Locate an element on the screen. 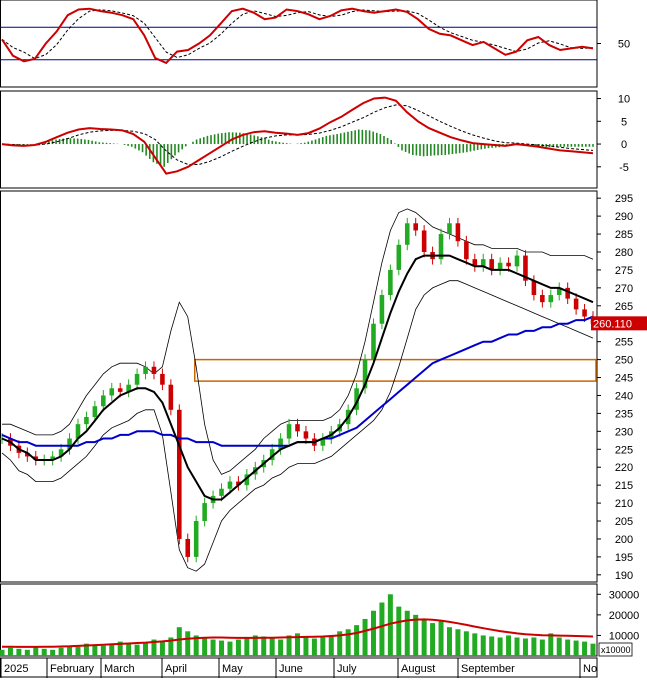 This screenshot has width=647, height=683. support-zone-box is located at coordinates (395, 370).